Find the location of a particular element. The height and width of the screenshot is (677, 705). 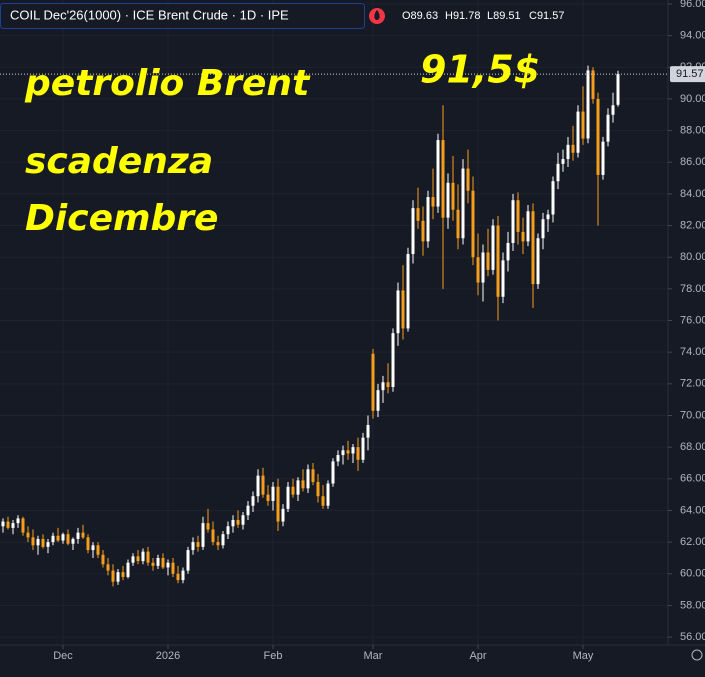

ohlc-open: O89.63 is located at coordinates (420, 16).